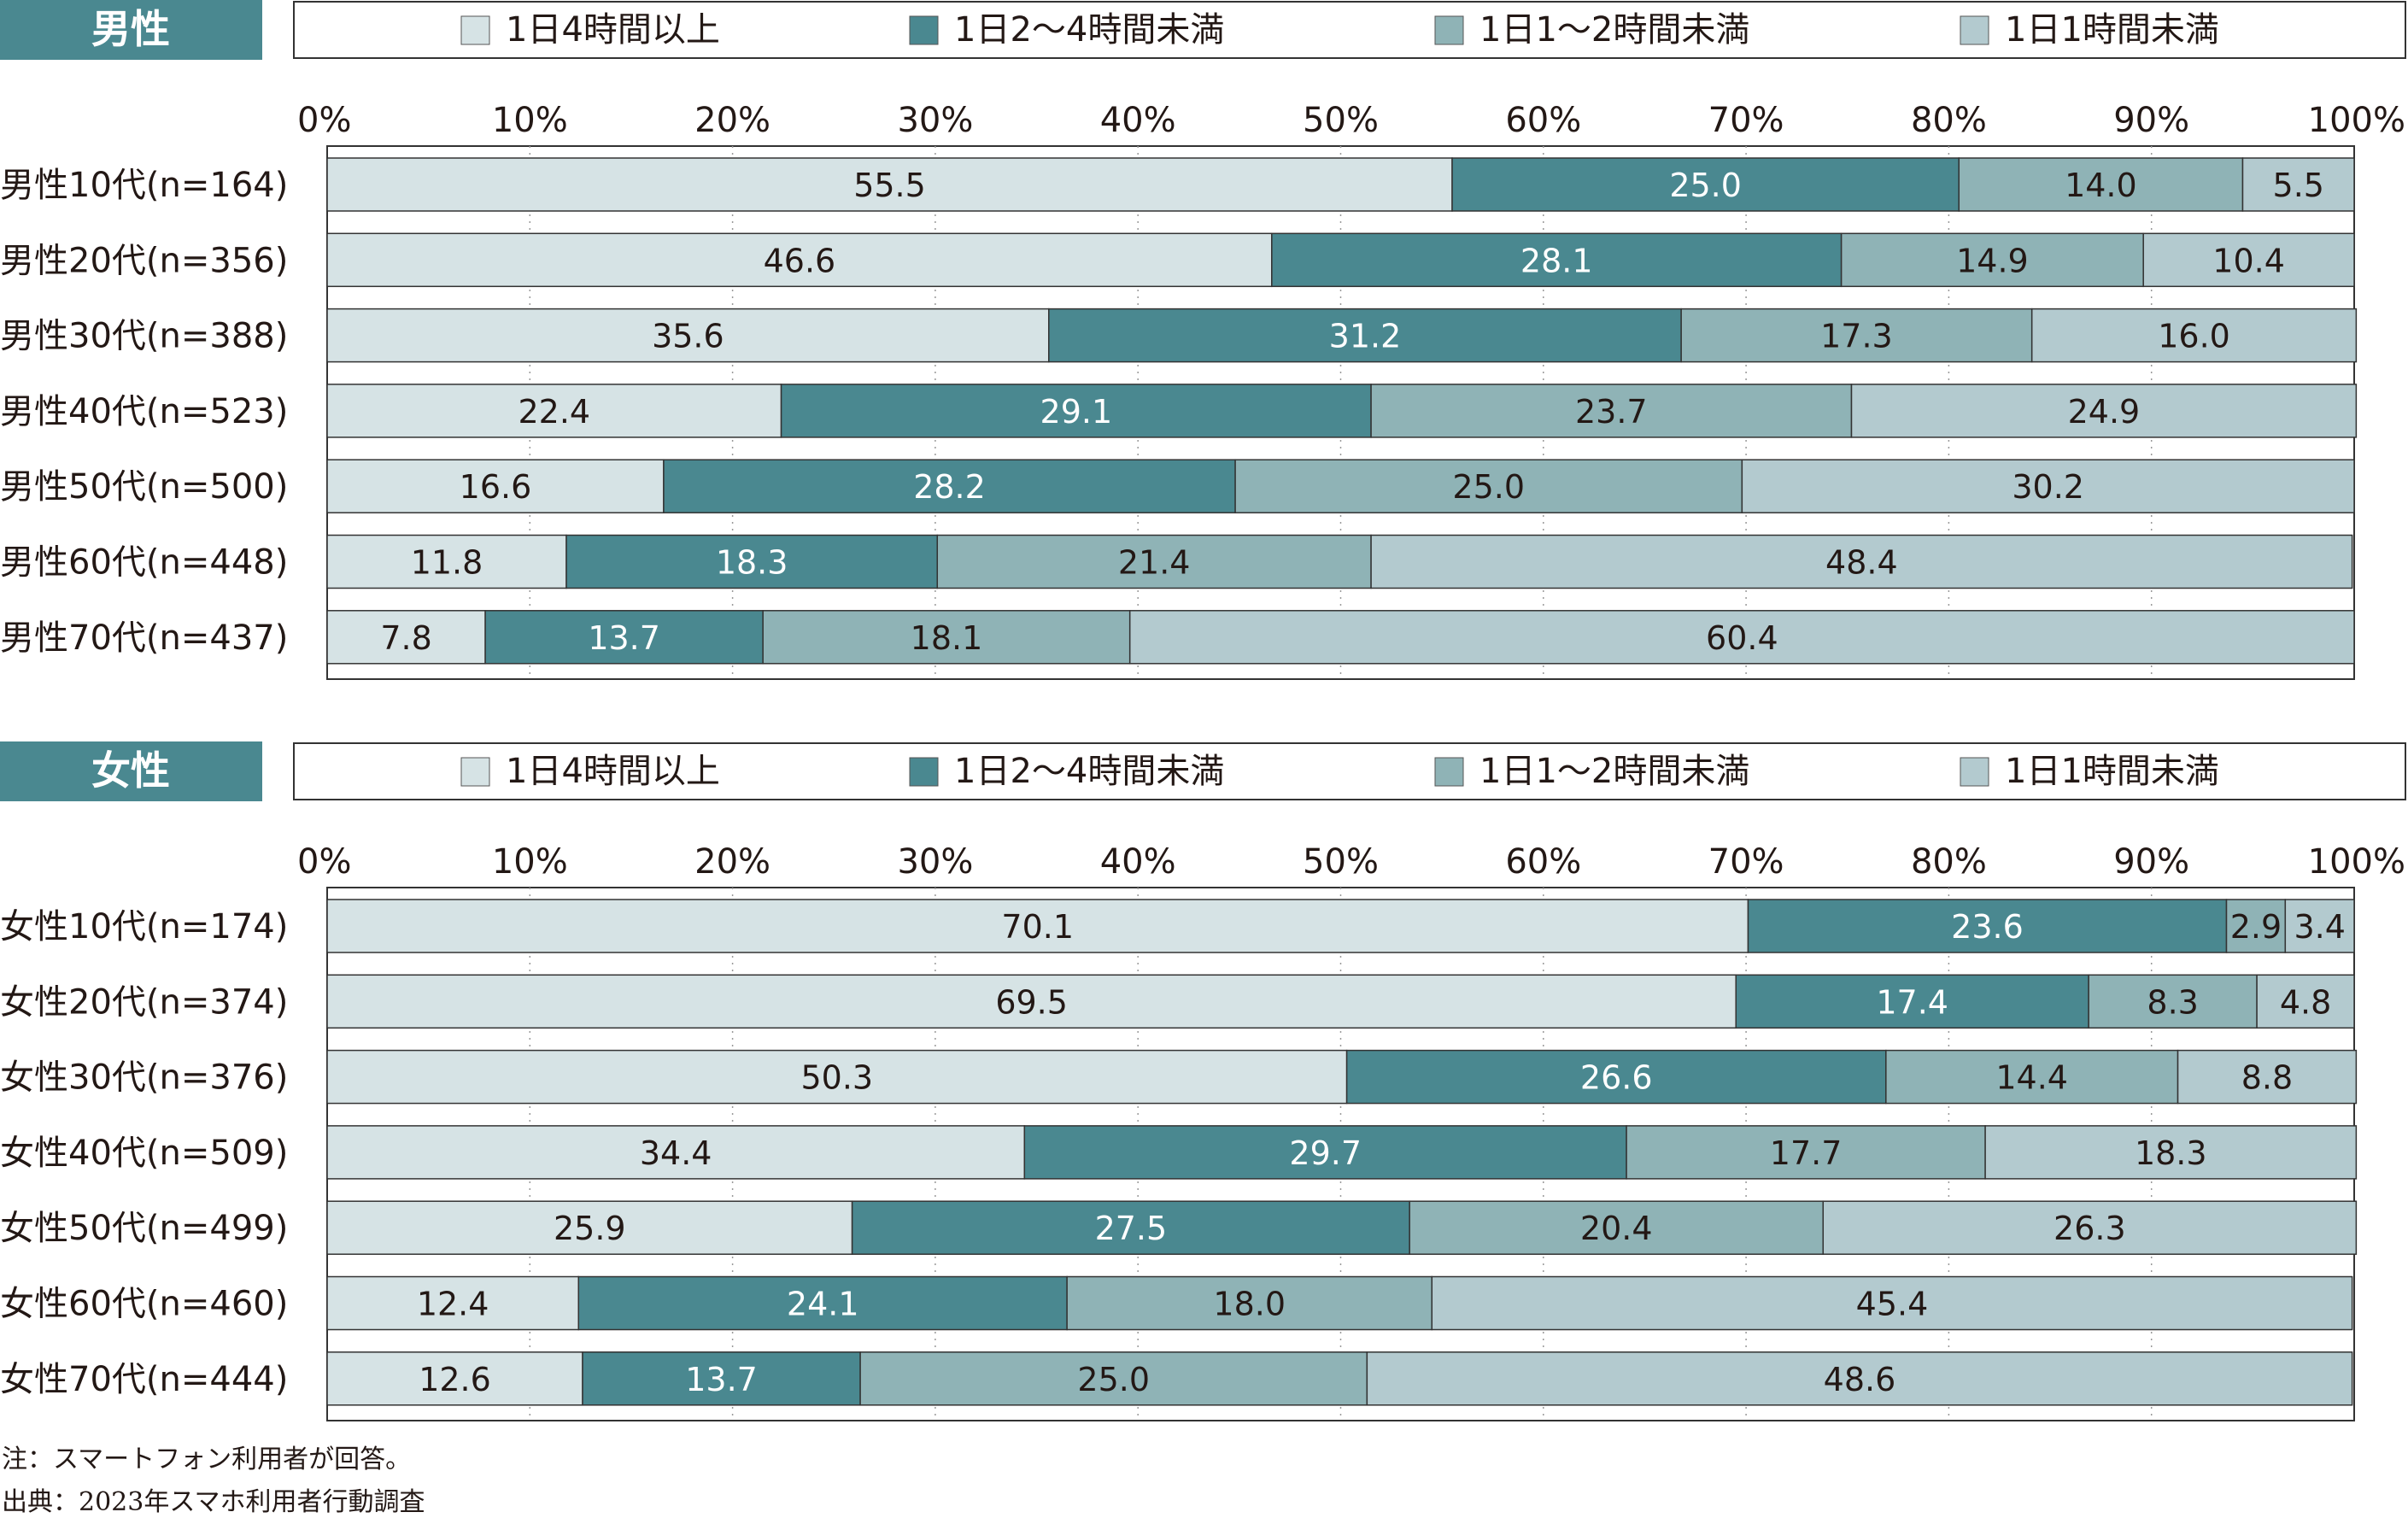 This screenshot has width=2408, height=1518. I want to click on data-label: 29.7, so click(1325, 1153).